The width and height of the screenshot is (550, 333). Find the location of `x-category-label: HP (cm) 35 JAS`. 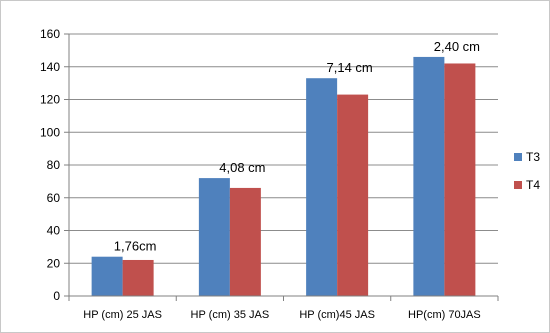

x-category-label: HP (cm) 35 JAS is located at coordinates (230, 315).